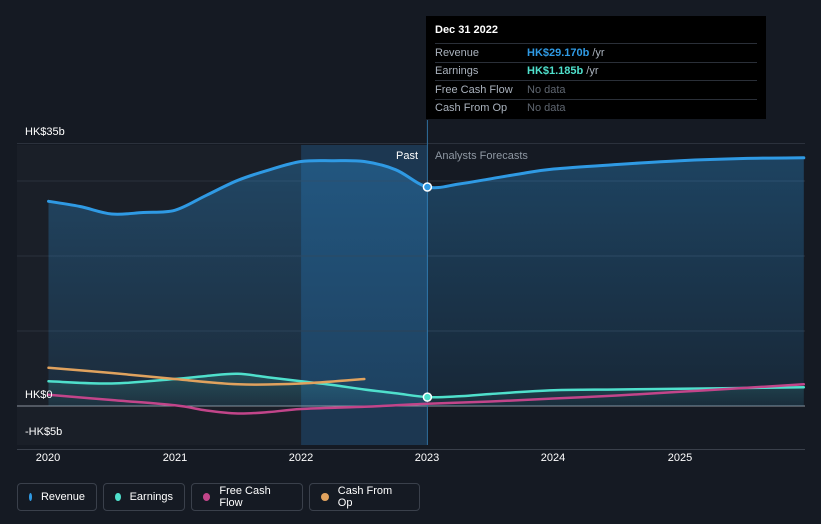  Describe the element at coordinates (596, 89) in the screenshot. I see `tooltip-row-free-cash-flow: Free Cash Flow No data` at that location.